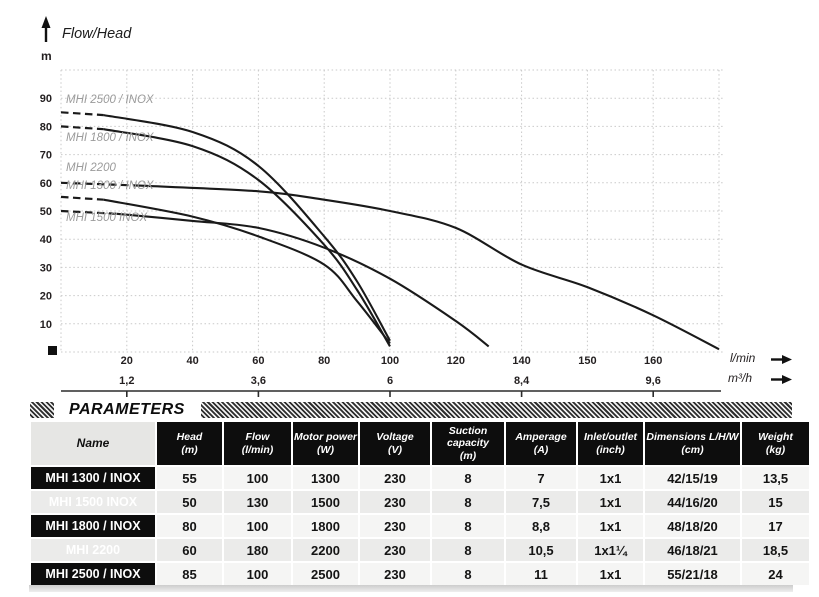 This screenshot has width=819, height=597. What do you see at coordinates (522, 381) in the screenshot?
I see `svg-text: 8,4` at bounding box center [522, 381].